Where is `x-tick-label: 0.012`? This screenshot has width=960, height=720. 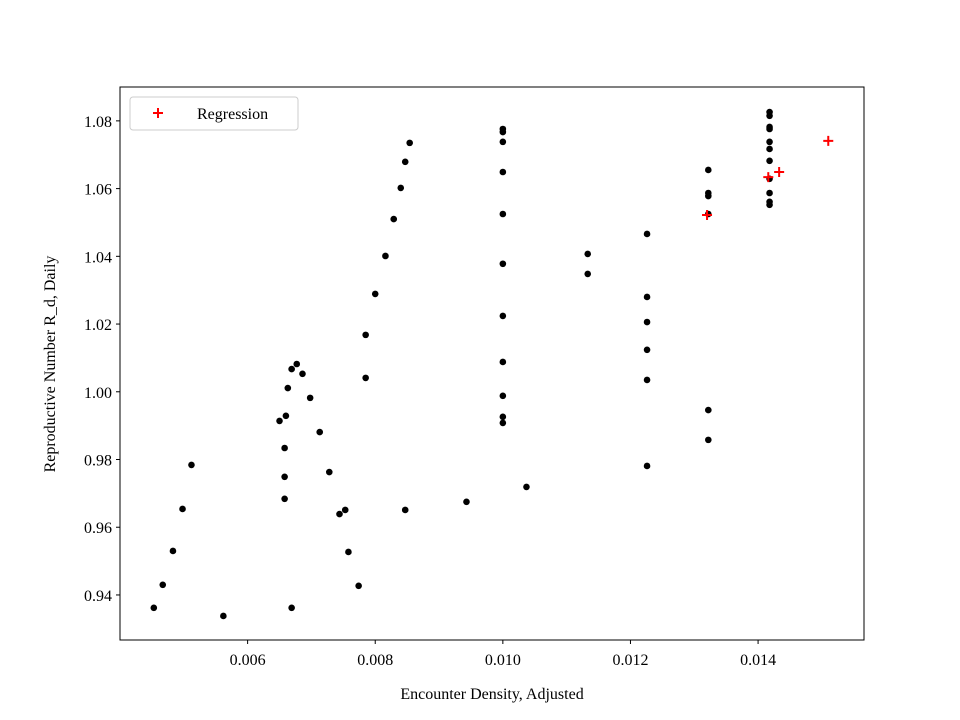 x-tick-label: 0.012 is located at coordinates (630, 660).